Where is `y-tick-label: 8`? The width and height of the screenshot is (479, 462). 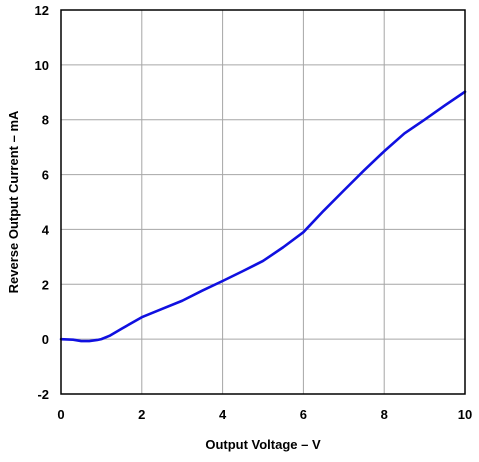
y-tick-label: 8 is located at coordinates (45, 120).